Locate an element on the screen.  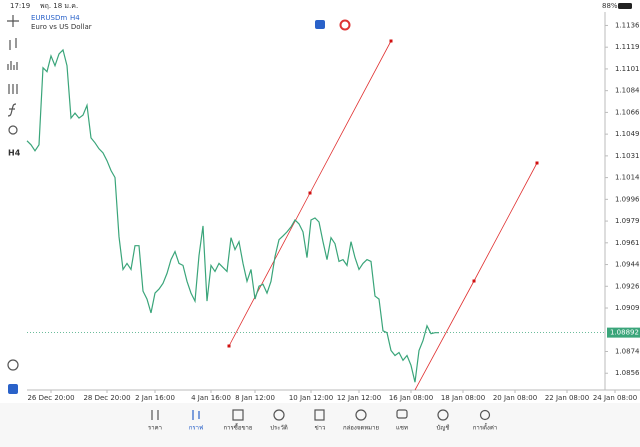
y-tick-label: 1.1119 is located at coordinates (627, 47).